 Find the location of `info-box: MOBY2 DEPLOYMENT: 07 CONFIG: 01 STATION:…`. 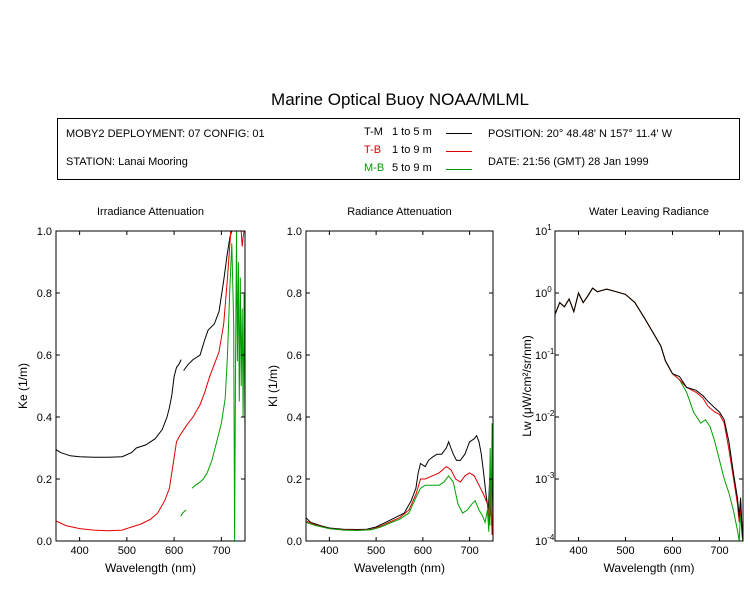

info-box: MOBY2 DEPLOYMENT: 07 CONFIG: 01 STATION:… is located at coordinates (398, 149).